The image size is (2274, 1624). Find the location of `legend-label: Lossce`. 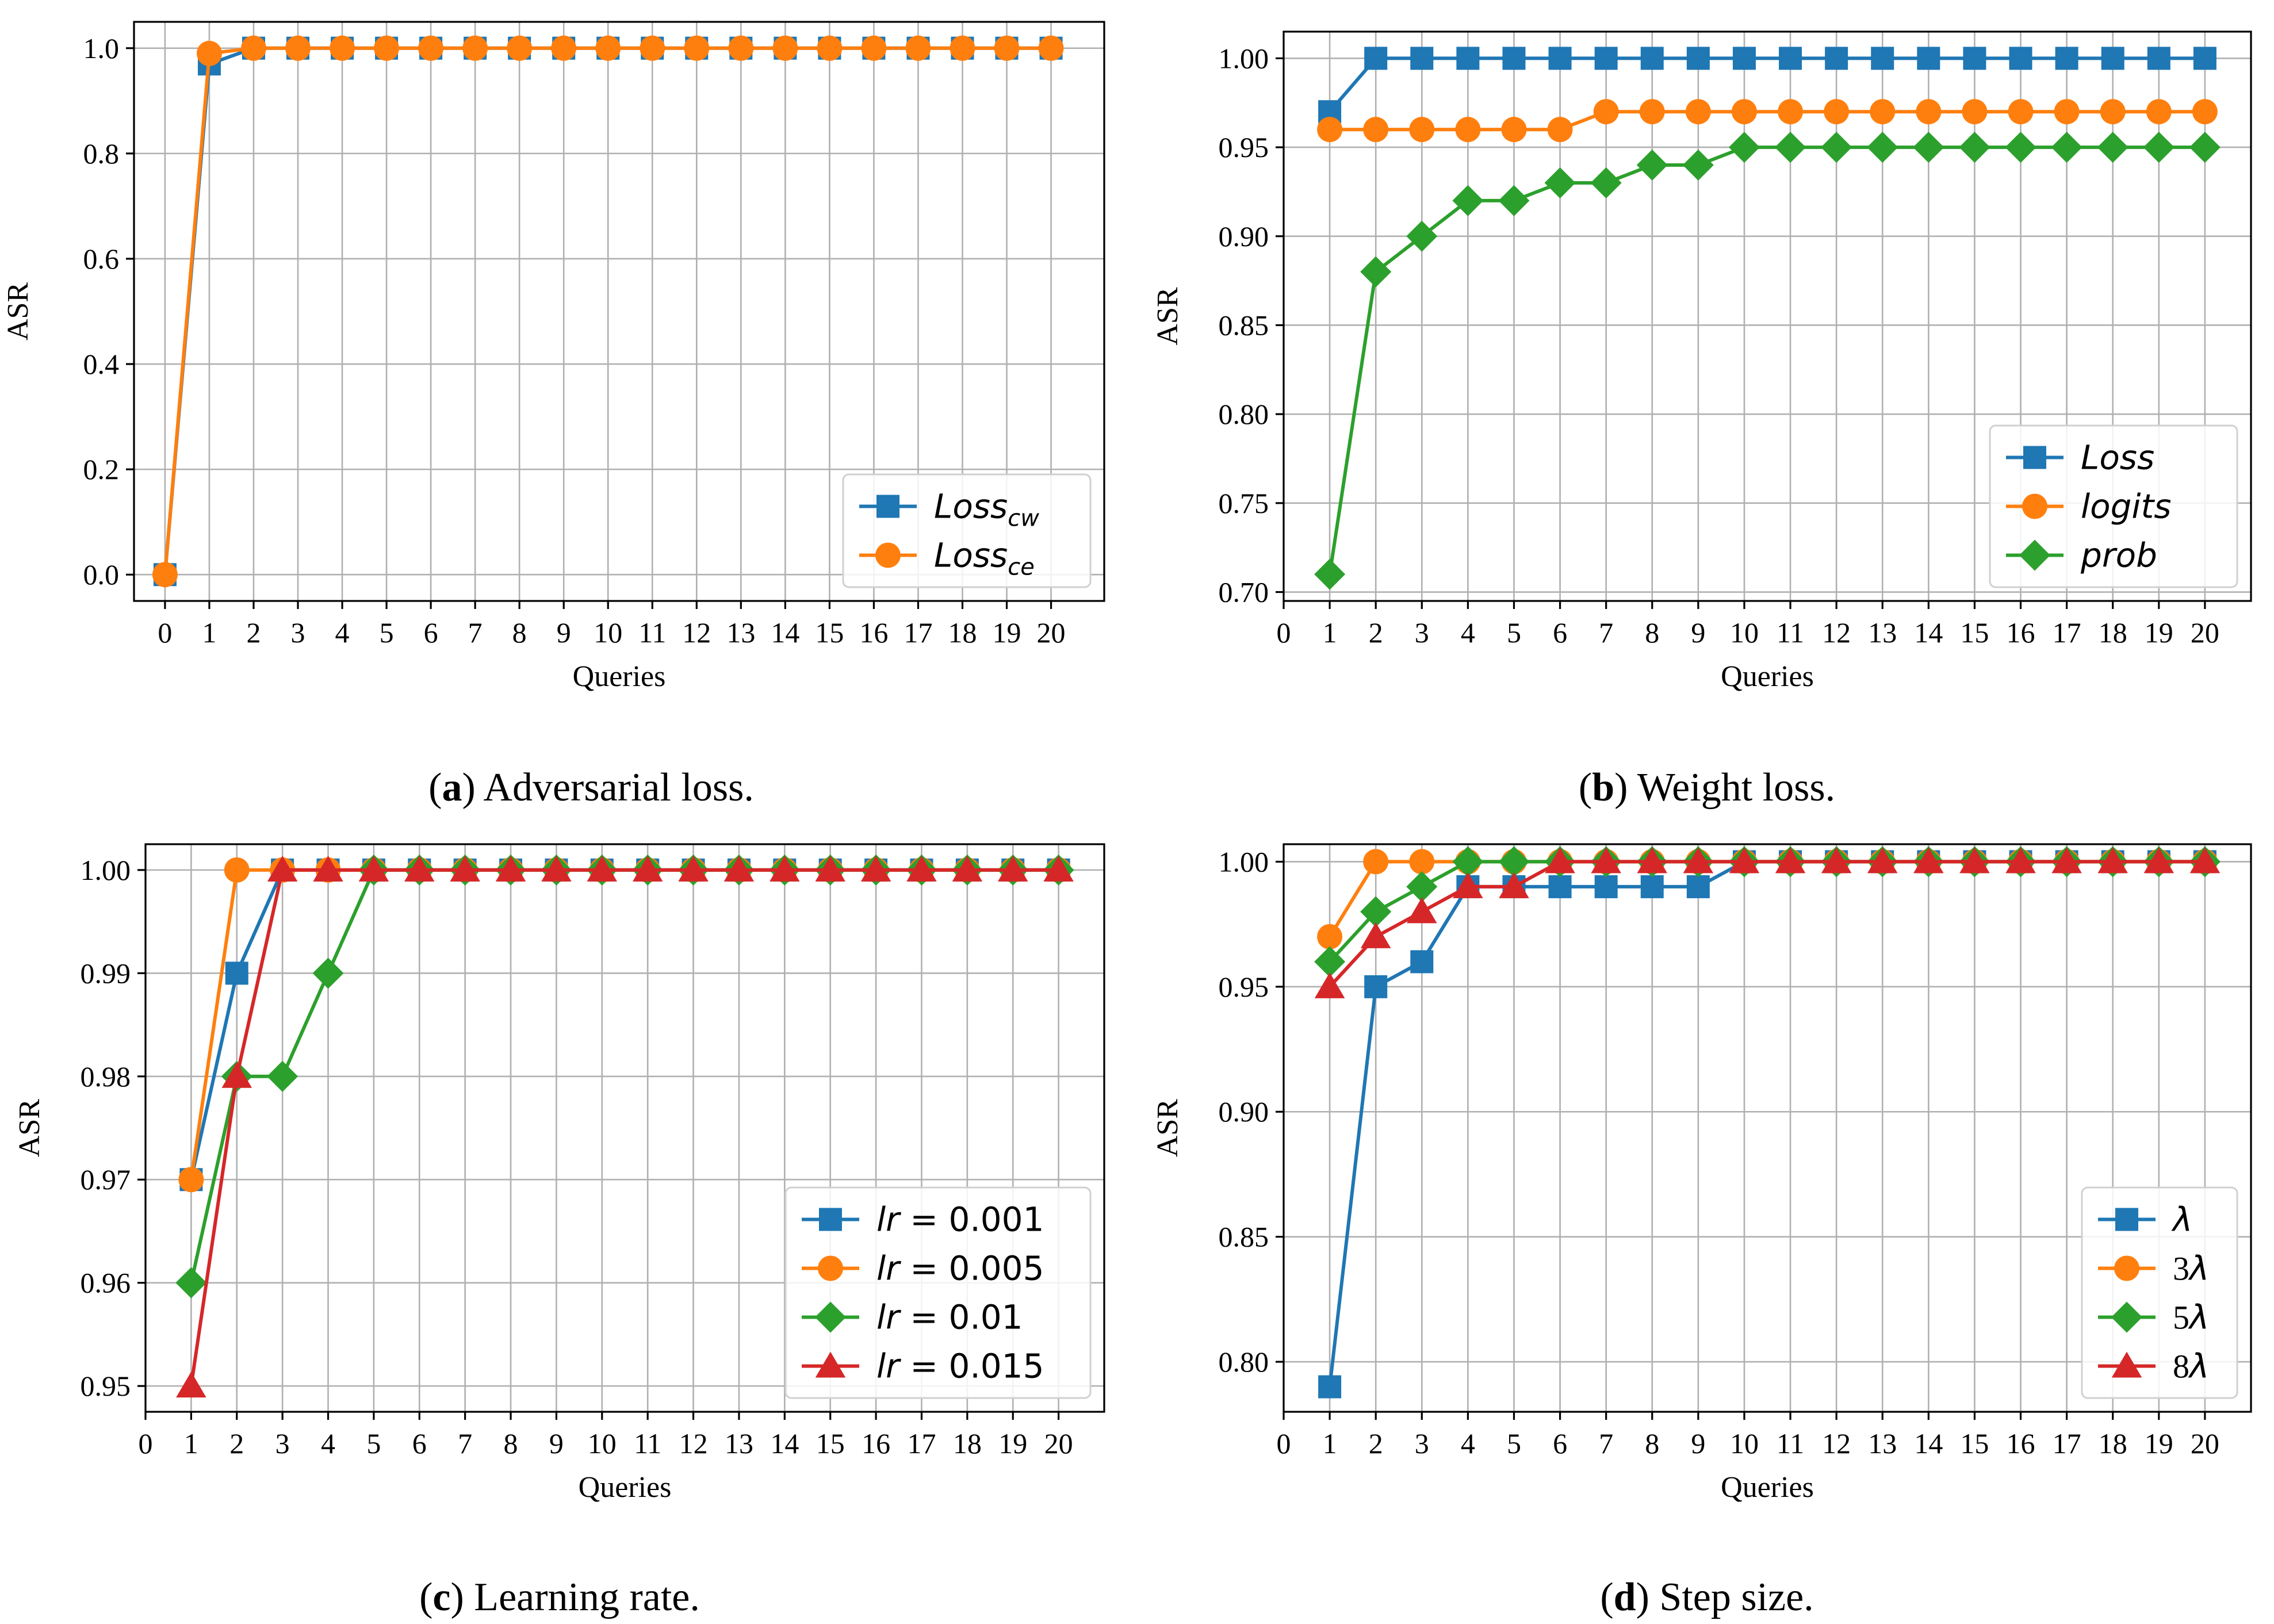

legend-label: Lossce is located at coordinates (984, 558).